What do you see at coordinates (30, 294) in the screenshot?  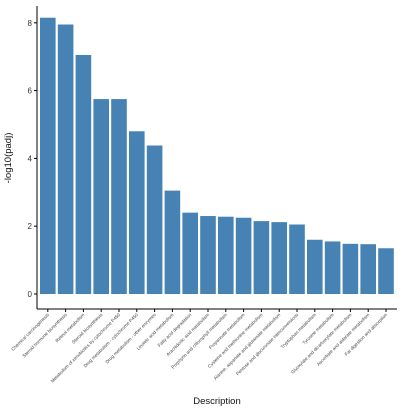 I see `y-tick-label: 0` at bounding box center [30, 294].